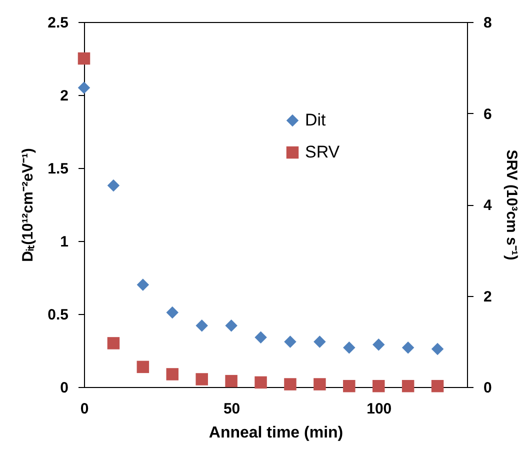 Image resolution: width=530 pixels, height=456 pixels. What do you see at coordinates (488, 205) in the screenshot?
I see `y2-tick-label: 4` at bounding box center [488, 205].